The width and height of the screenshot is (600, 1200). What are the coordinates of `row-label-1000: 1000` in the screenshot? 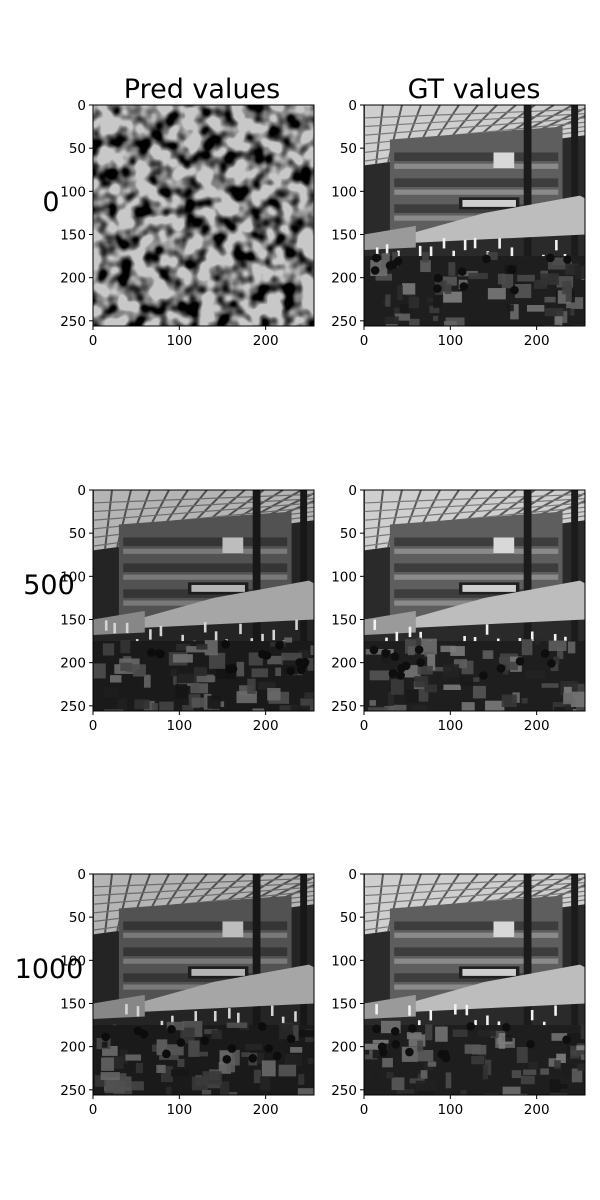 It's located at (49, 969).